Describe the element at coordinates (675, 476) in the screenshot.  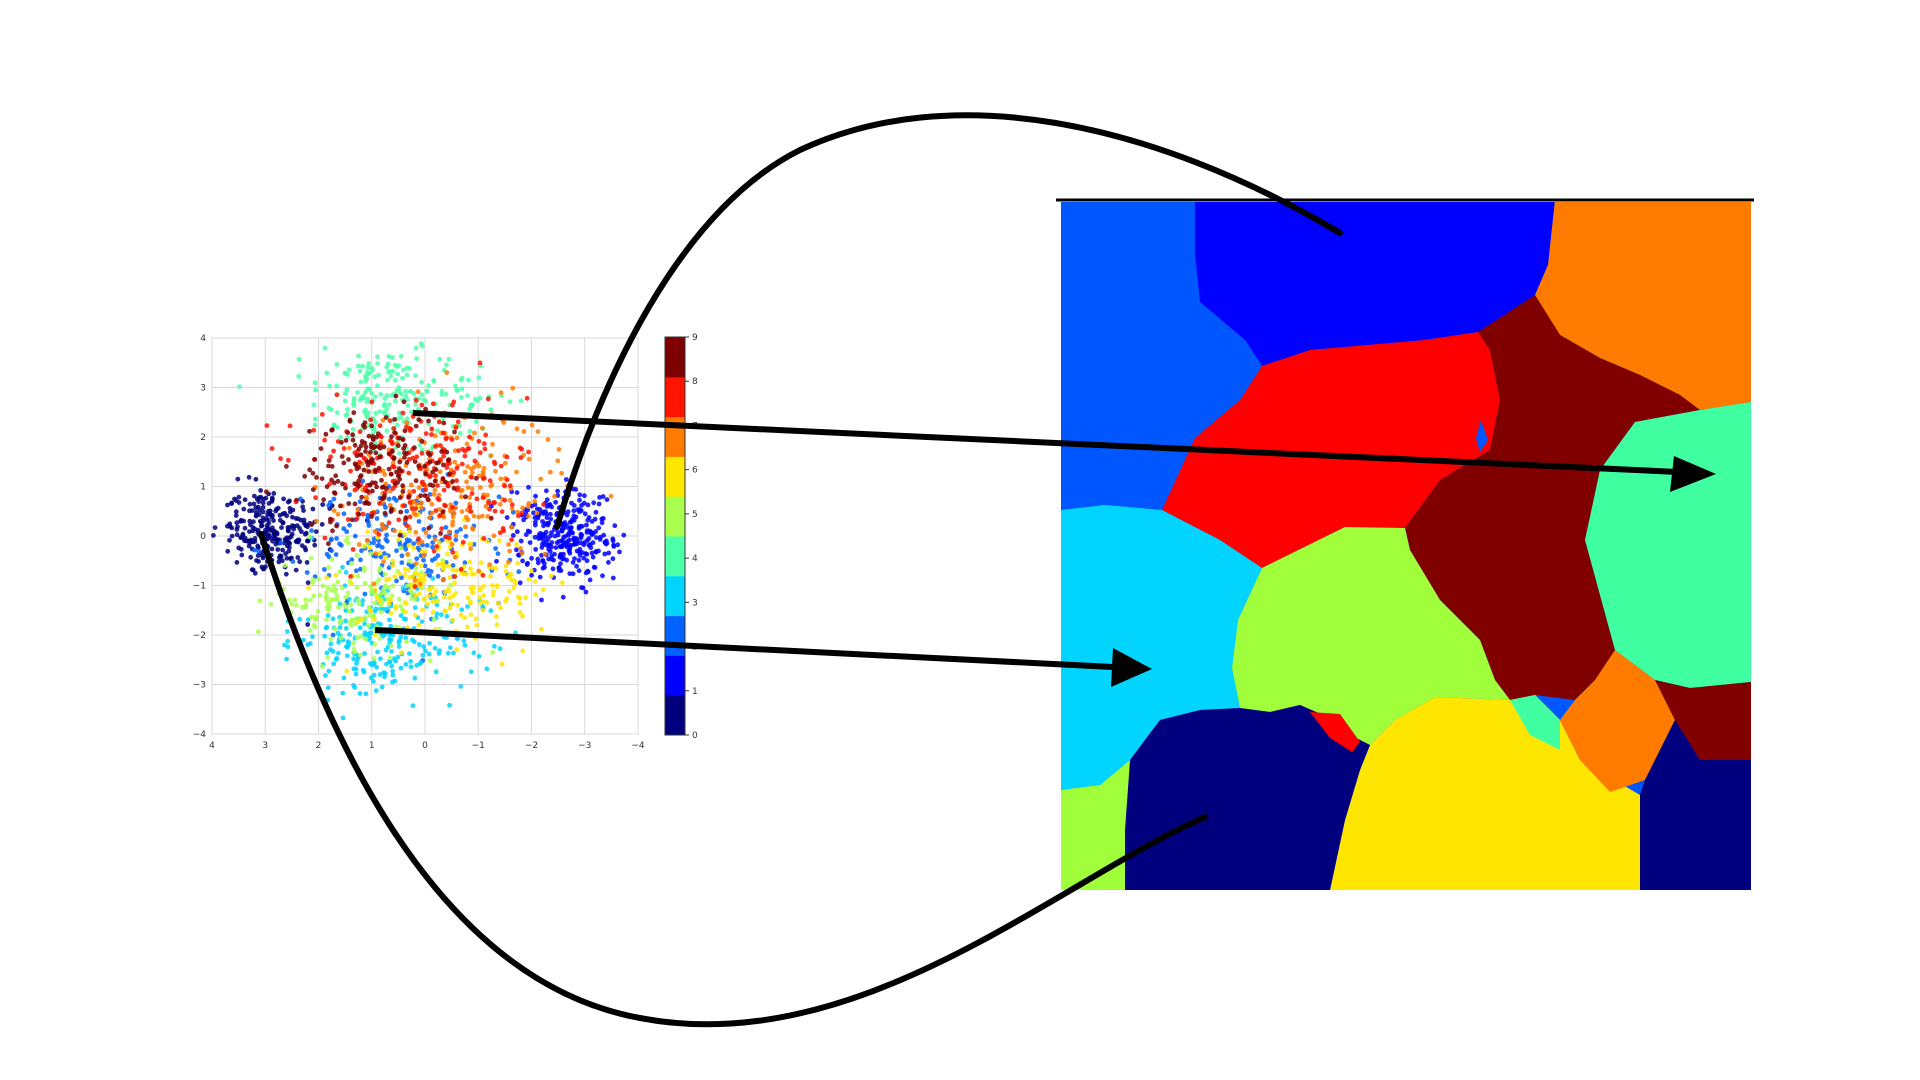
I see `colorbar-cell` at that location.